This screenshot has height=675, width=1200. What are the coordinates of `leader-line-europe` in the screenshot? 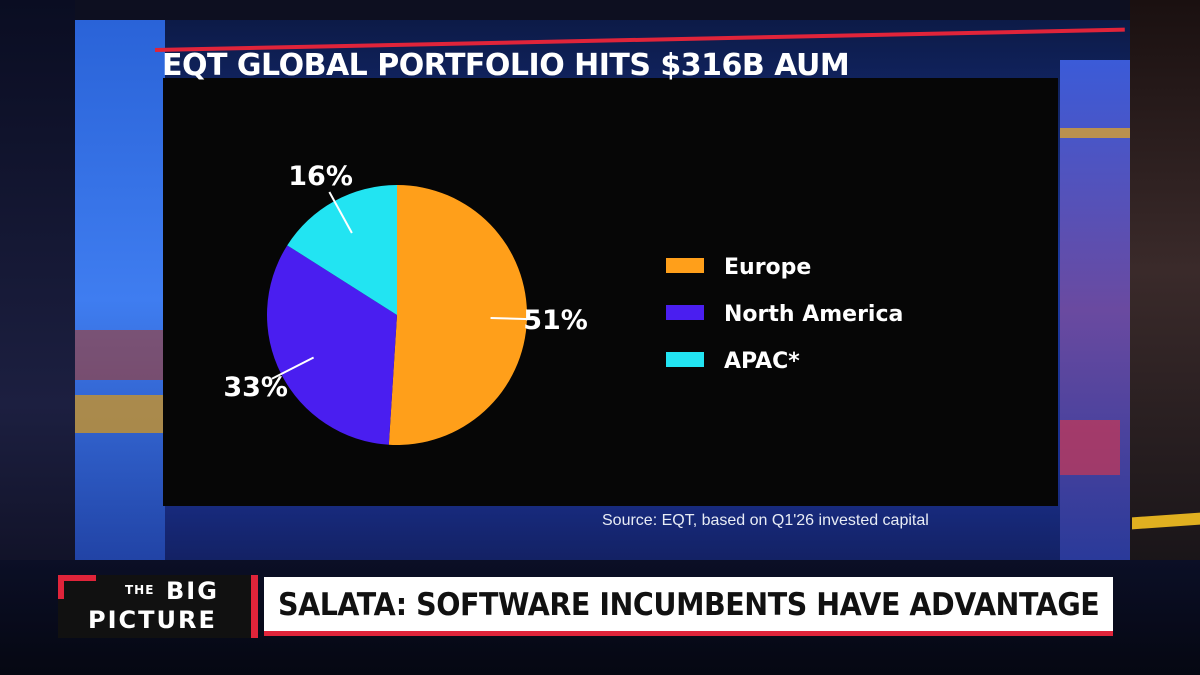 It's located at (514, 318).